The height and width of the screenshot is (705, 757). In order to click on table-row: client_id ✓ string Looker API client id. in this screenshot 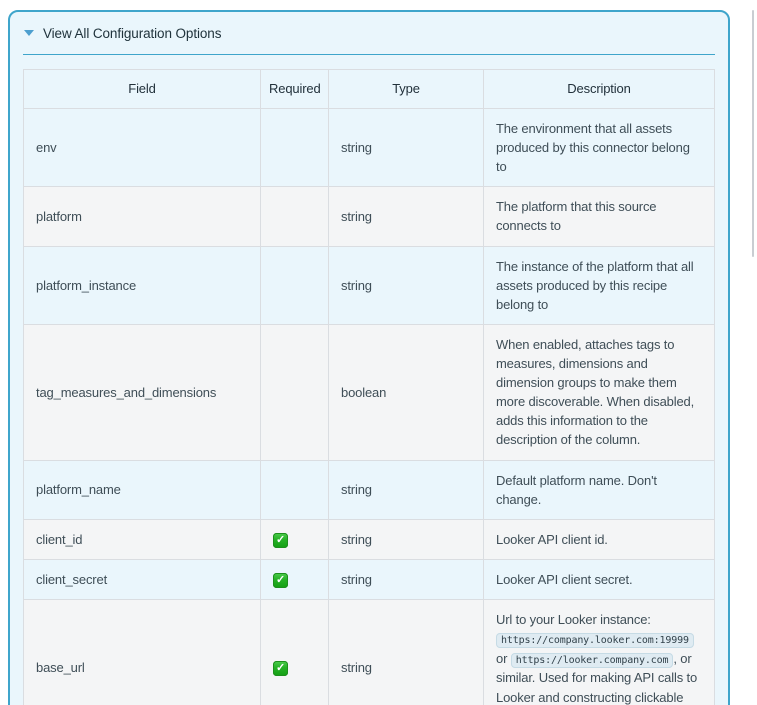, I will do `click(369, 539)`.